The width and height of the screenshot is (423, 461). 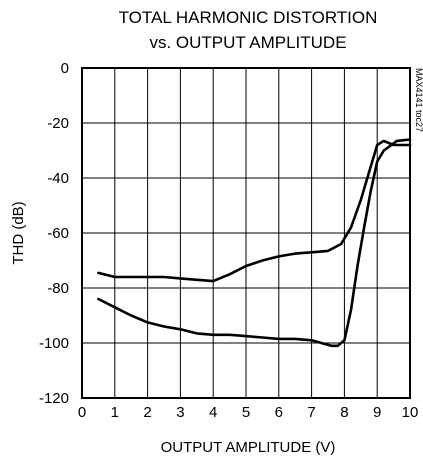 What do you see at coordinates (58, 233) in the screenshot?
I see `y-tick-label: -60` at bounding box center [58, 233].